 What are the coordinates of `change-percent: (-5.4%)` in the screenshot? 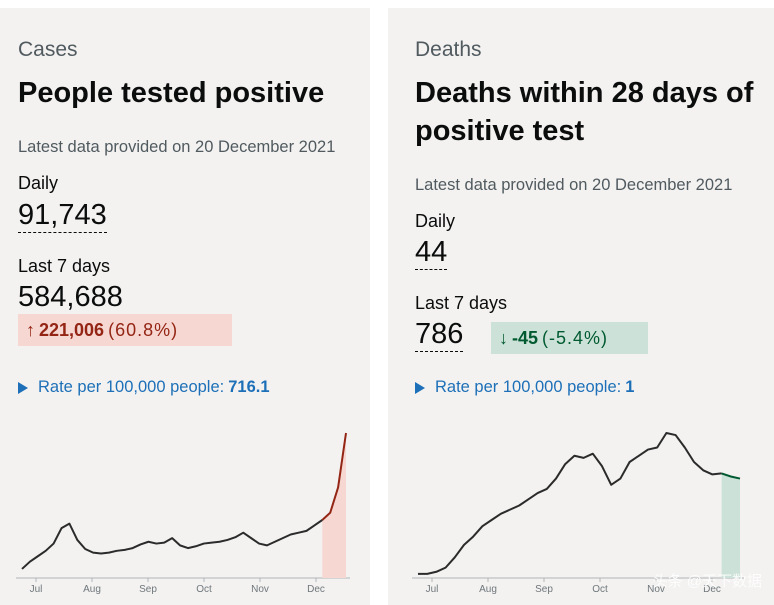 It's located at (575, 338).